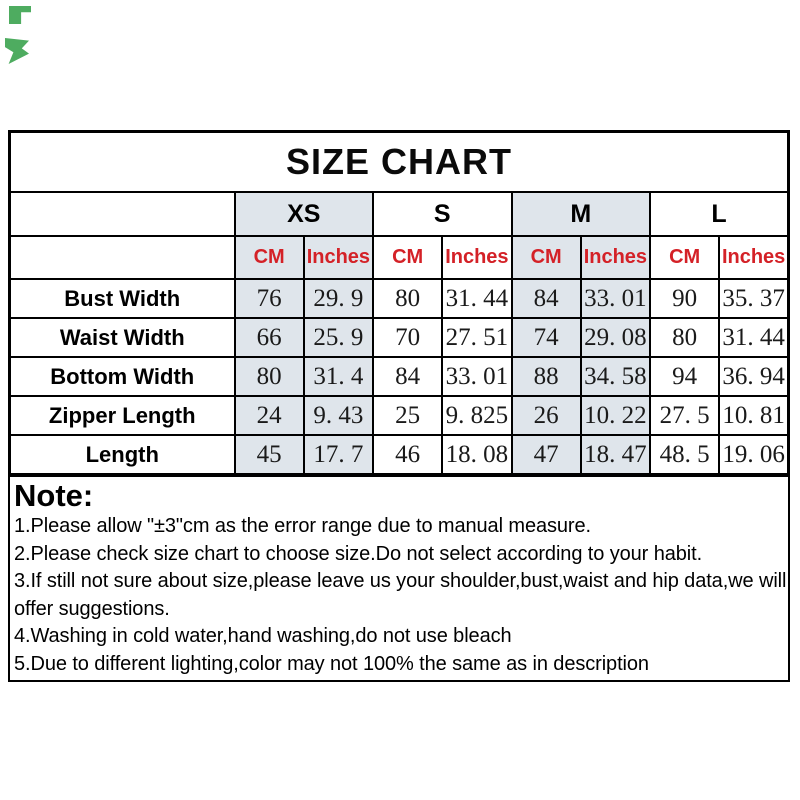  Describe the element at coordinates (754, 376) in the screenshot. I see `cell-value: 36. 94` at that location.